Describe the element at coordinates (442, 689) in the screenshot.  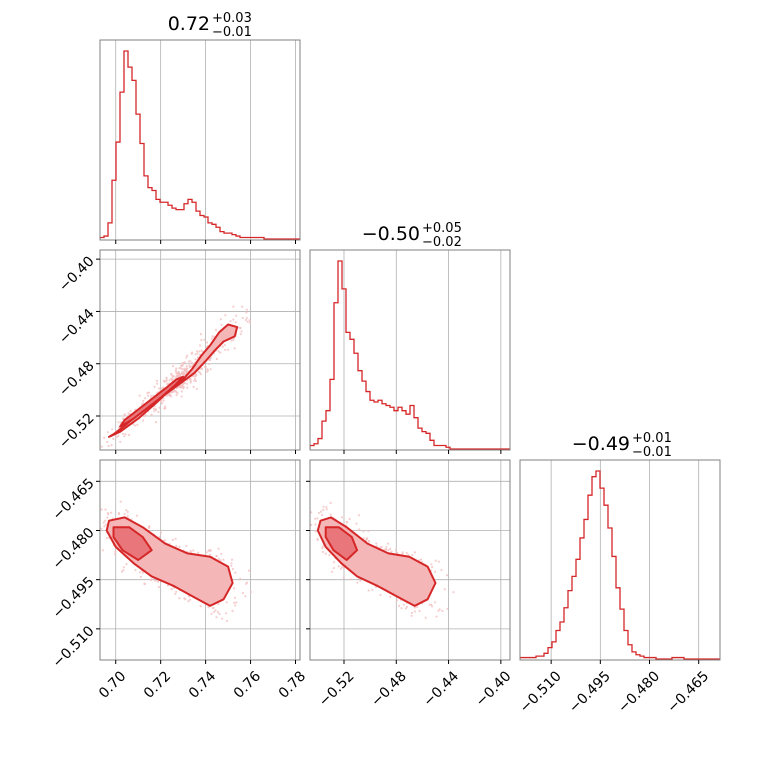
I see `scatter-p2-p3-xtick-label: −0.44` at that location.